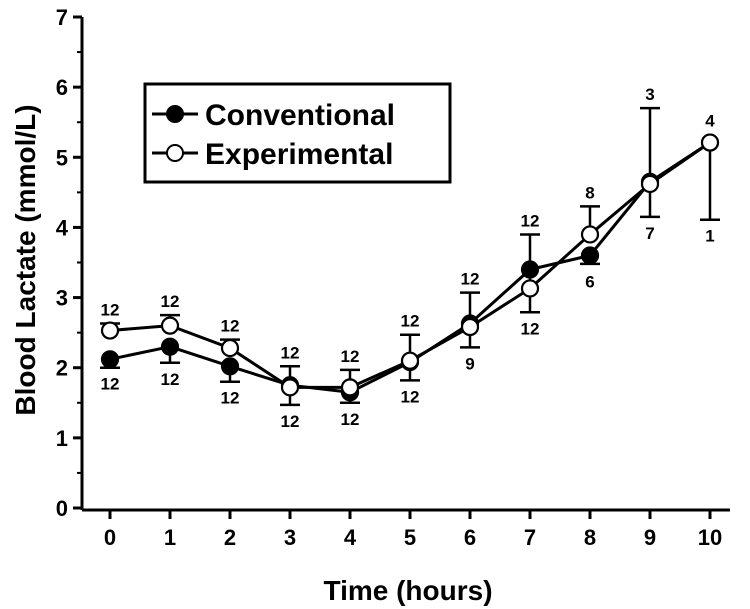 This screenshot has width=750, height=609. What do you see at coordinates (62, 438) in the screenshot?
I see `y-tick-label: 1` at bounding box center [62, 438].